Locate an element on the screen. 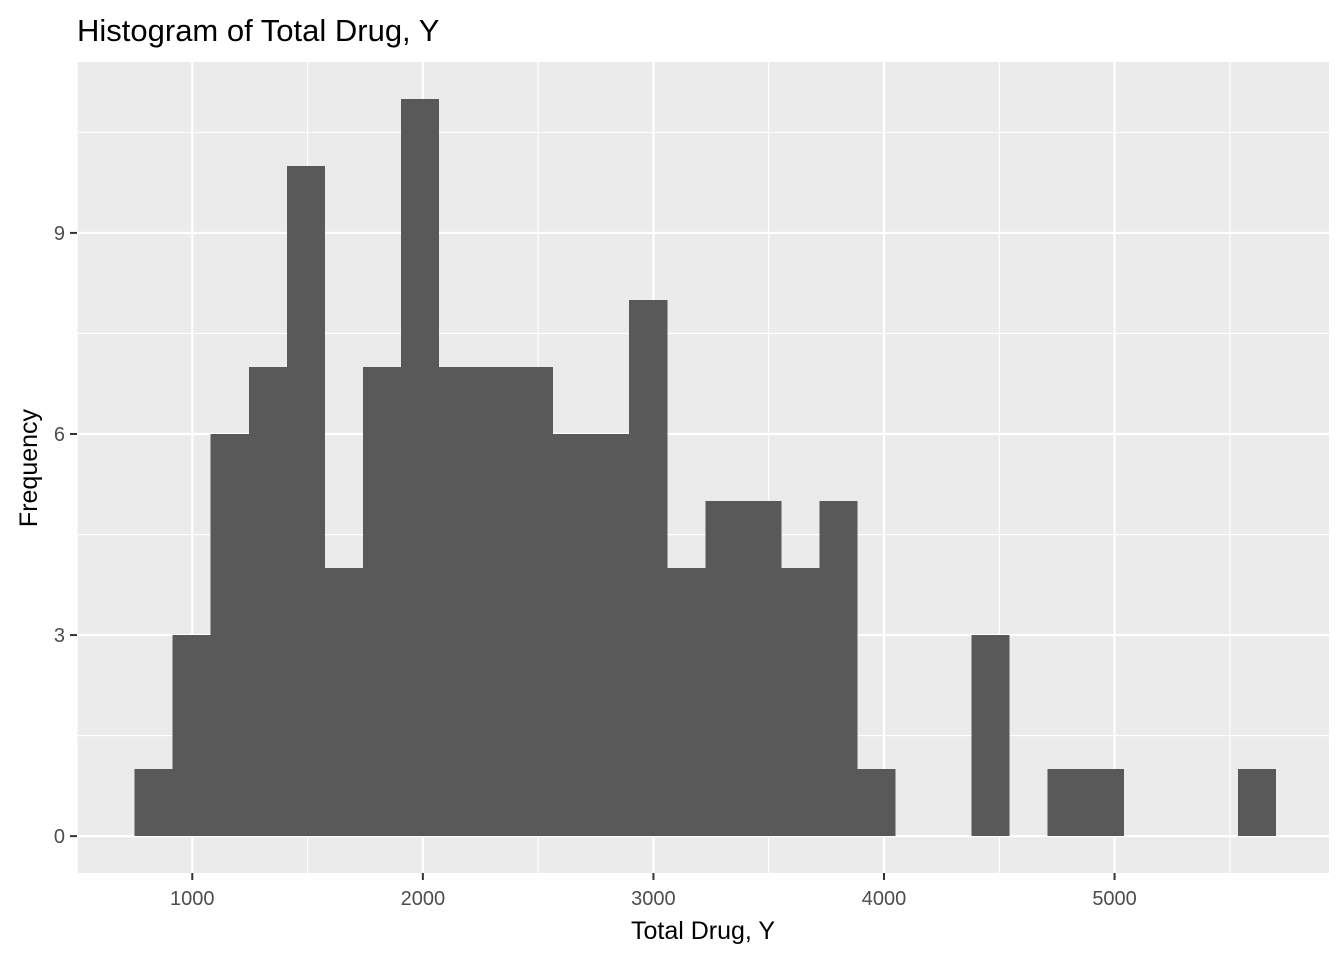 The width and height of the screenshot is (1344, 965). y-tick-label-2: 6 is located at coordinates (59, 435).